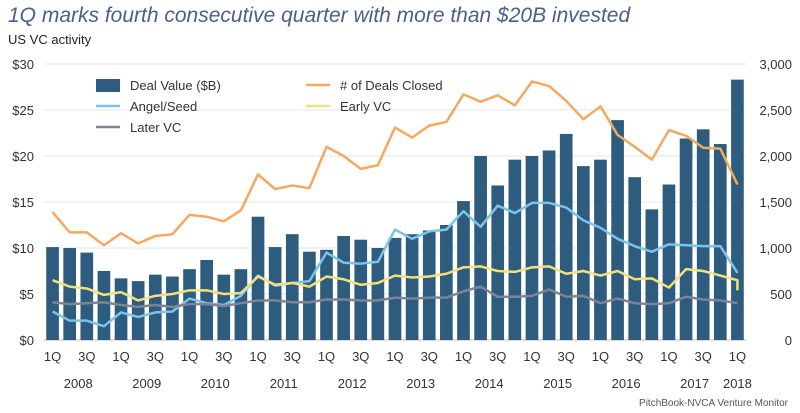 The image size is (800, 413). What do you see at coordinates (23, 248) in the screenshot?
I see `left-tick-label: $10` at bounding box center [23, 248].